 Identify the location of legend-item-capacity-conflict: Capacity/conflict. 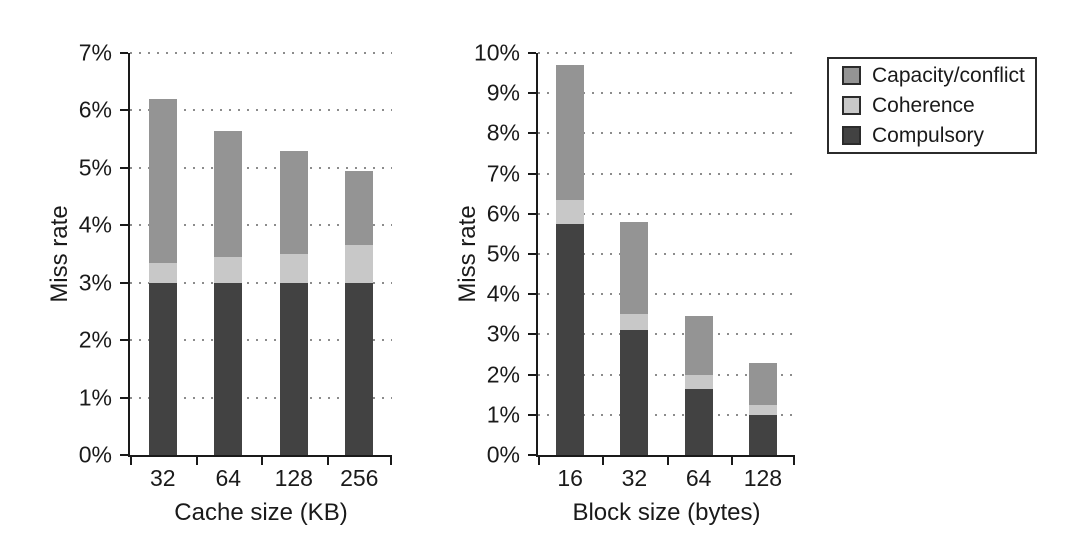
(933, 75).